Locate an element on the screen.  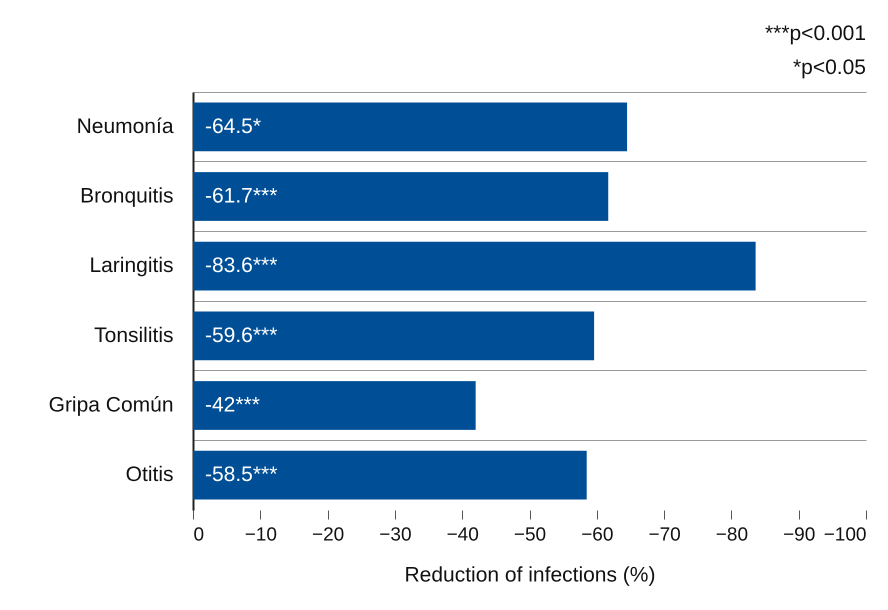
data-label: -58.5*** is located at coordinates (241, 474).